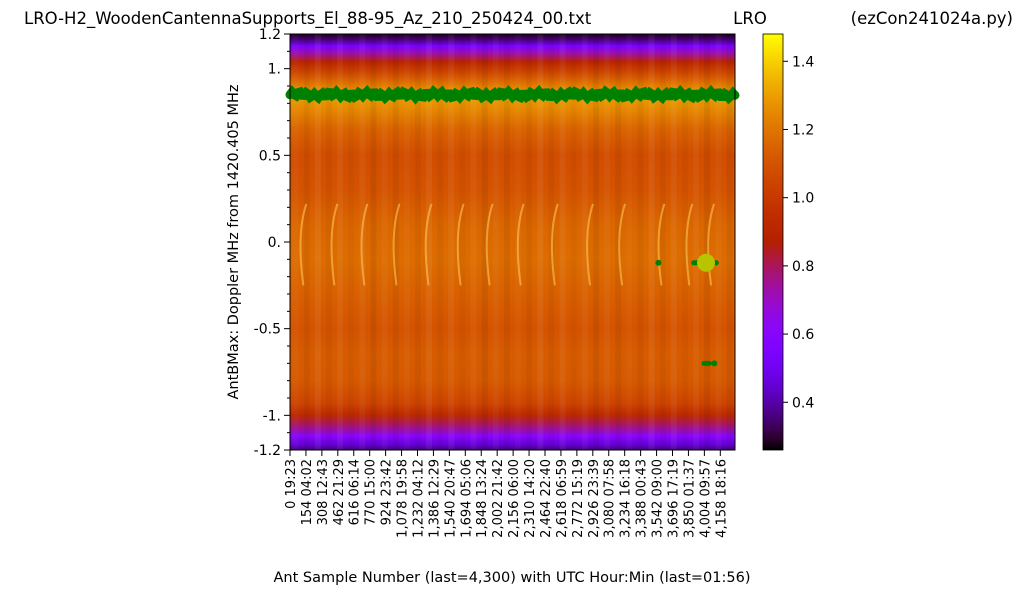  I want to click on x-tick-label: 2,772 15:19, so click(578, 498).